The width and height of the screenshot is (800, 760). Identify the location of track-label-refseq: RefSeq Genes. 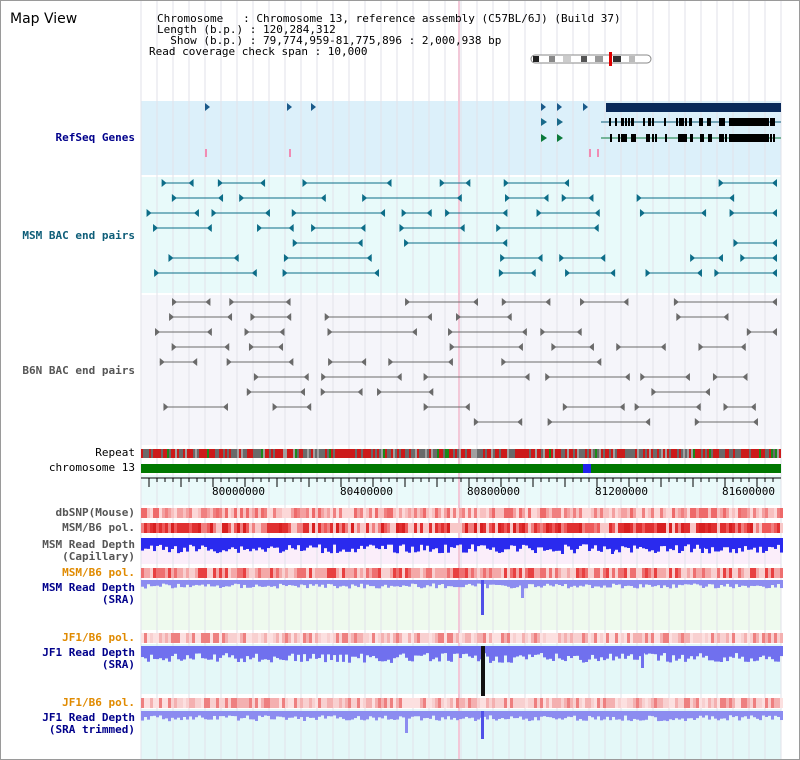
(95, 137).